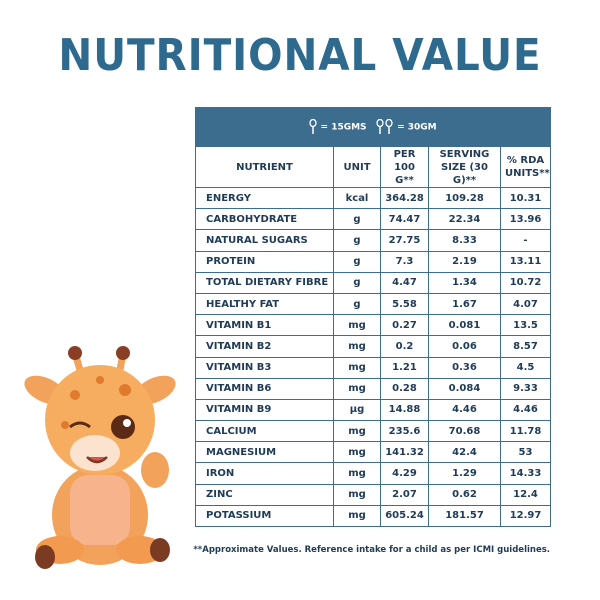  I want to click on table-row: ZINC mg 2.07 0.62 12.4, so click(373, 494).